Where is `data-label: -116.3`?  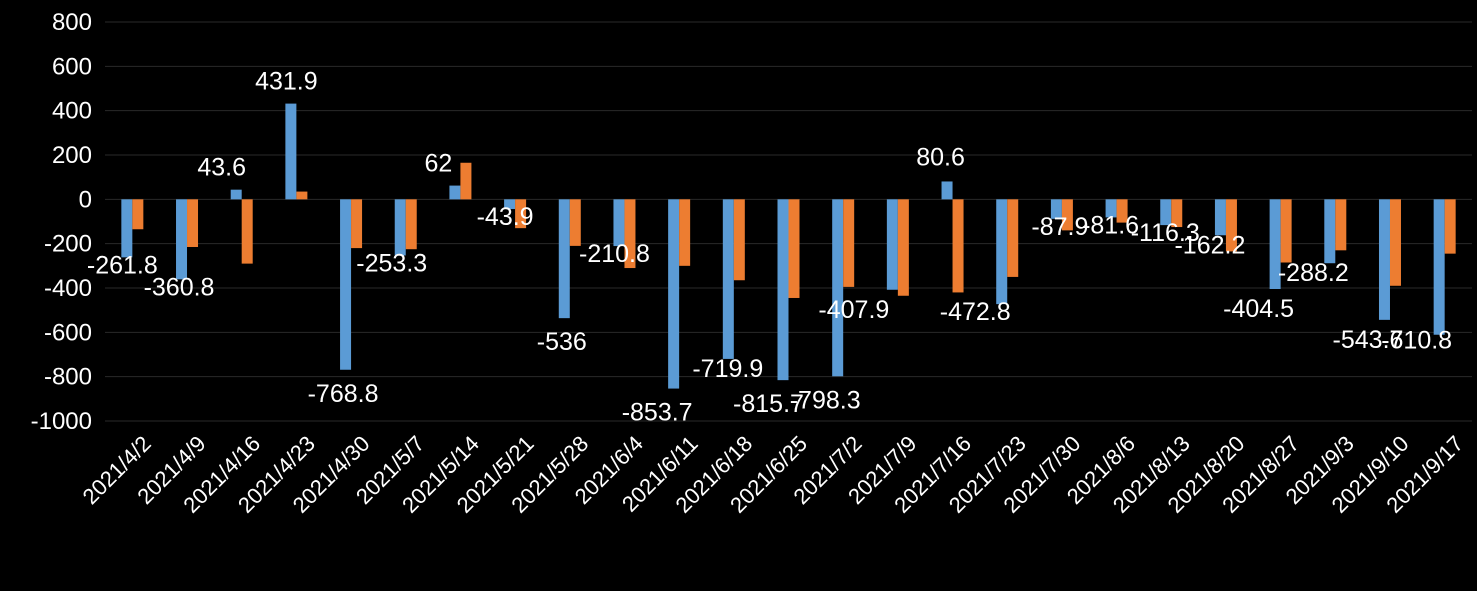
data-label: -116.3 is located at coordinates (1165, 233).